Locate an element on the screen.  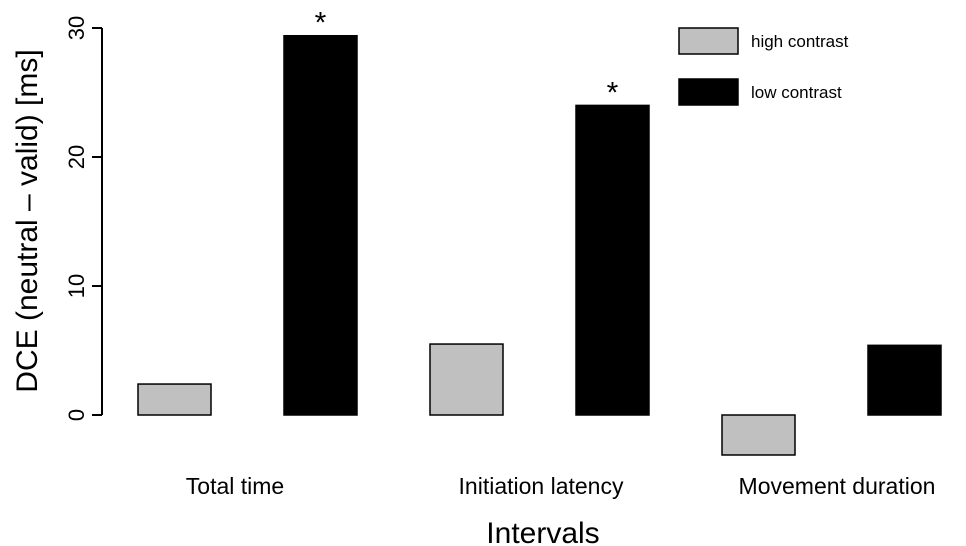
y-tick-label: 0 is located at coordinates (76, 415).